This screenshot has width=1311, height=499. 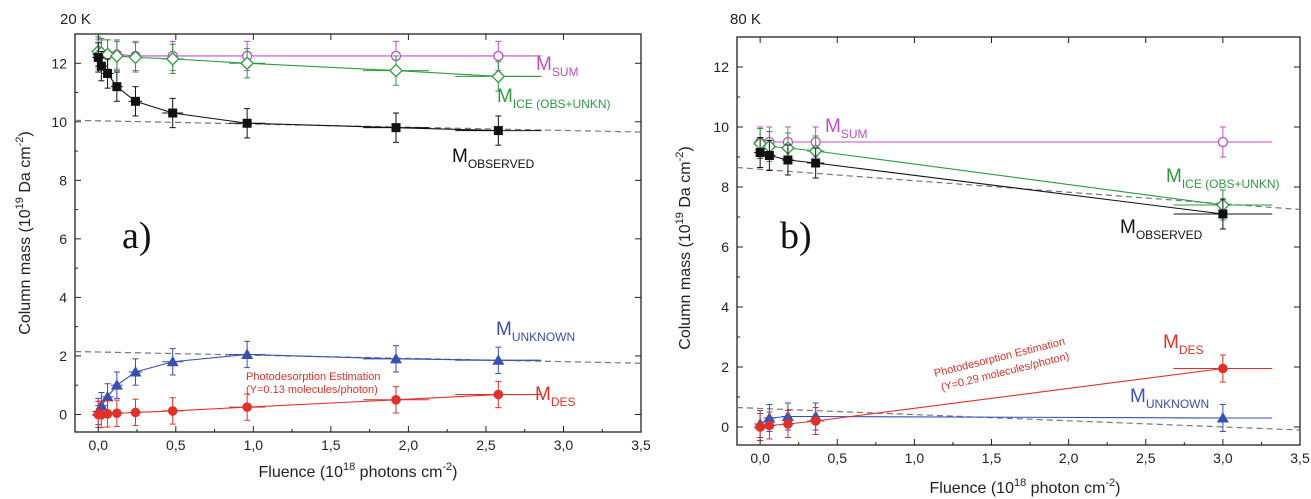 What do you see at coordinates (298, 94) in the screenshot?
I see `panel-a-series-line-observed` at bounding box center [298, 94].